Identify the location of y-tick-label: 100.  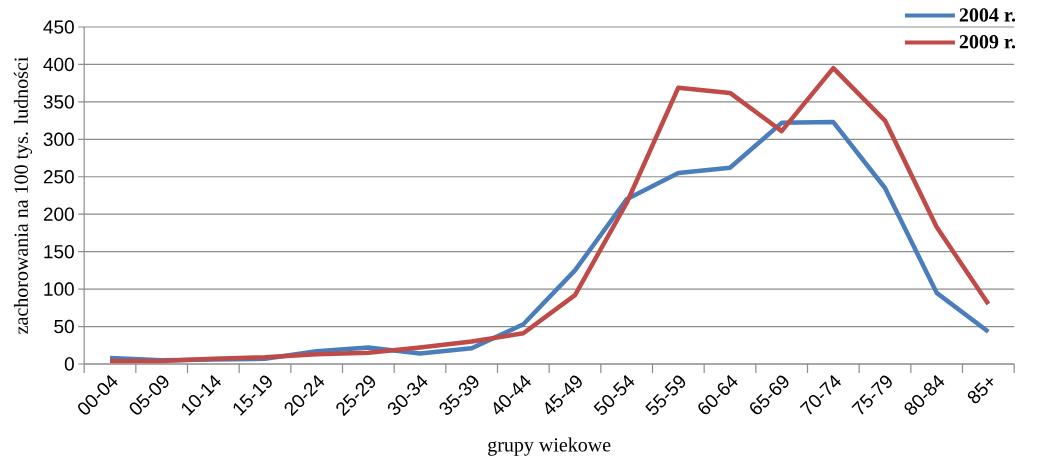
(59, 289).